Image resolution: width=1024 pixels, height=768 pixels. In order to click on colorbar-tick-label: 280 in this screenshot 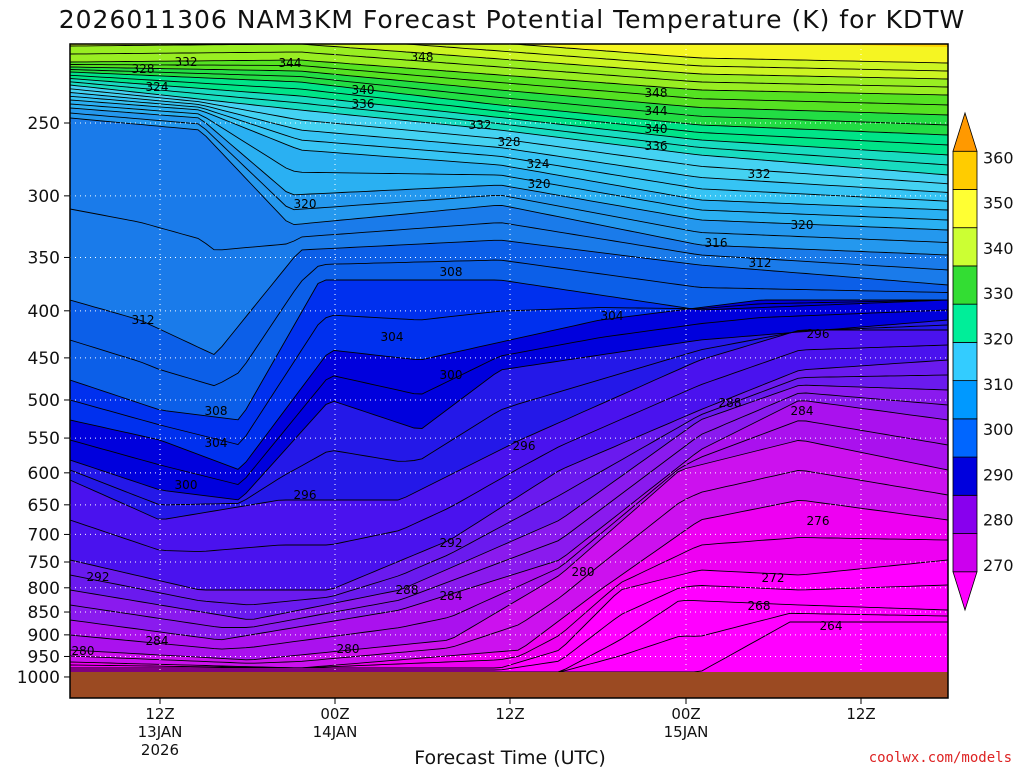, I will do `click(998, 520)`.